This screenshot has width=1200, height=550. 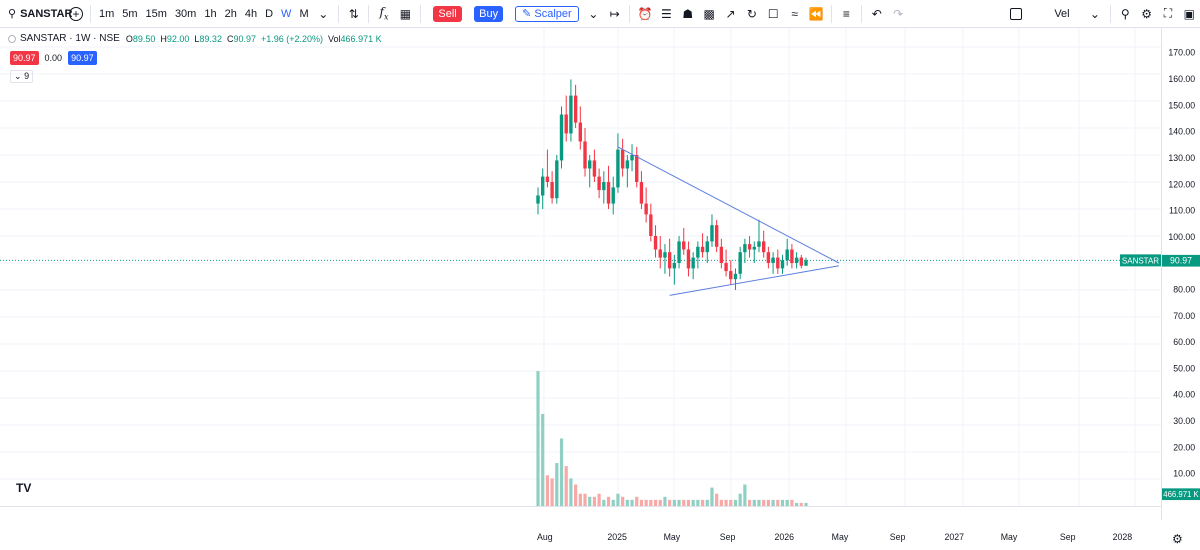 I want to click on rewind-icon: ⏪, so click(x=816, y=13).